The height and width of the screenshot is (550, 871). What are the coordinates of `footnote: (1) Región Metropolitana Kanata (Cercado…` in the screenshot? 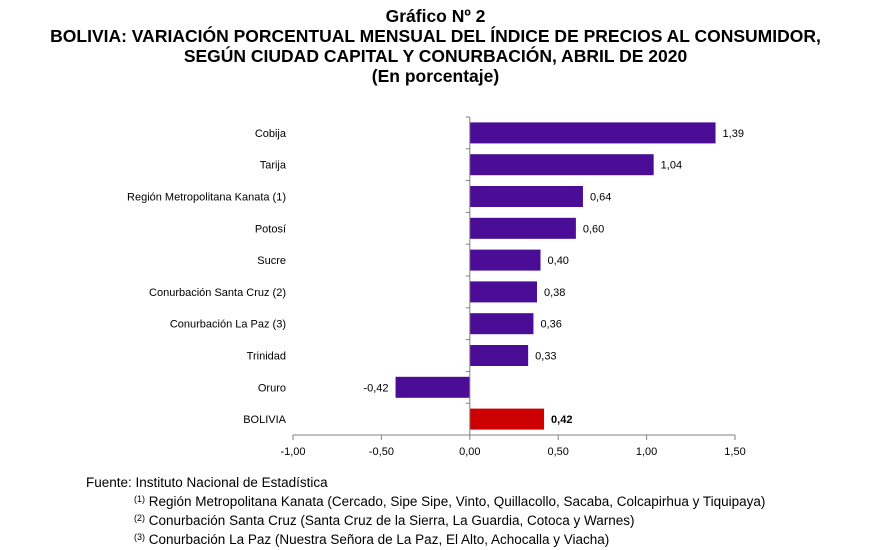 It's located at (425, 500).